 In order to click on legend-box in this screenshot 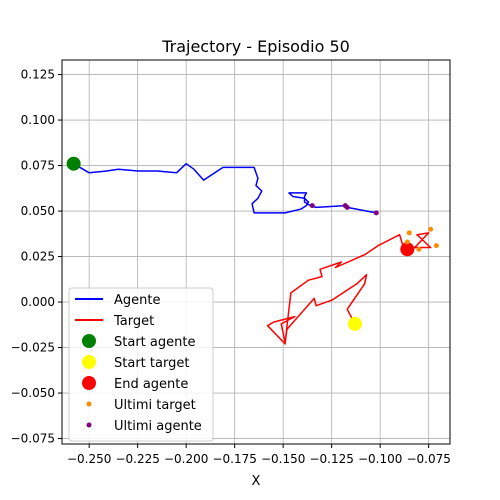, I will do `click(141, 364)`.